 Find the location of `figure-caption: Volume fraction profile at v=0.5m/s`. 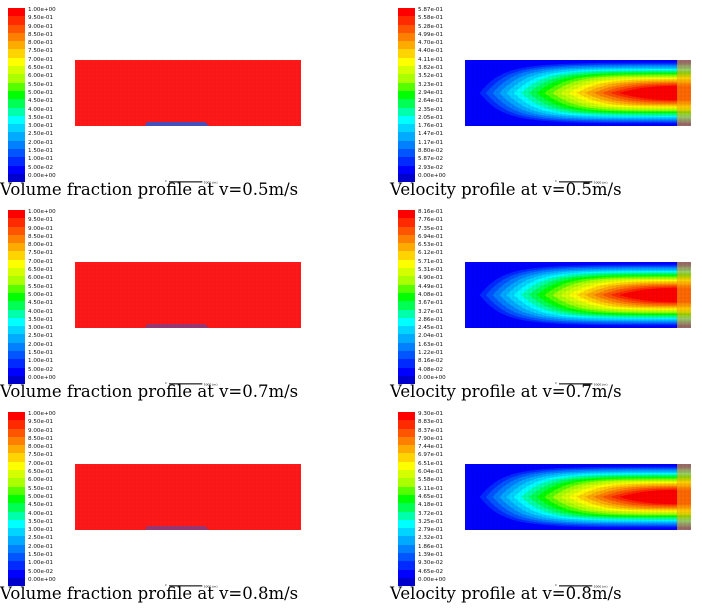

figure-caption: Volume fraction profile at v=0.5m/s is located at coordinates (149, 189).